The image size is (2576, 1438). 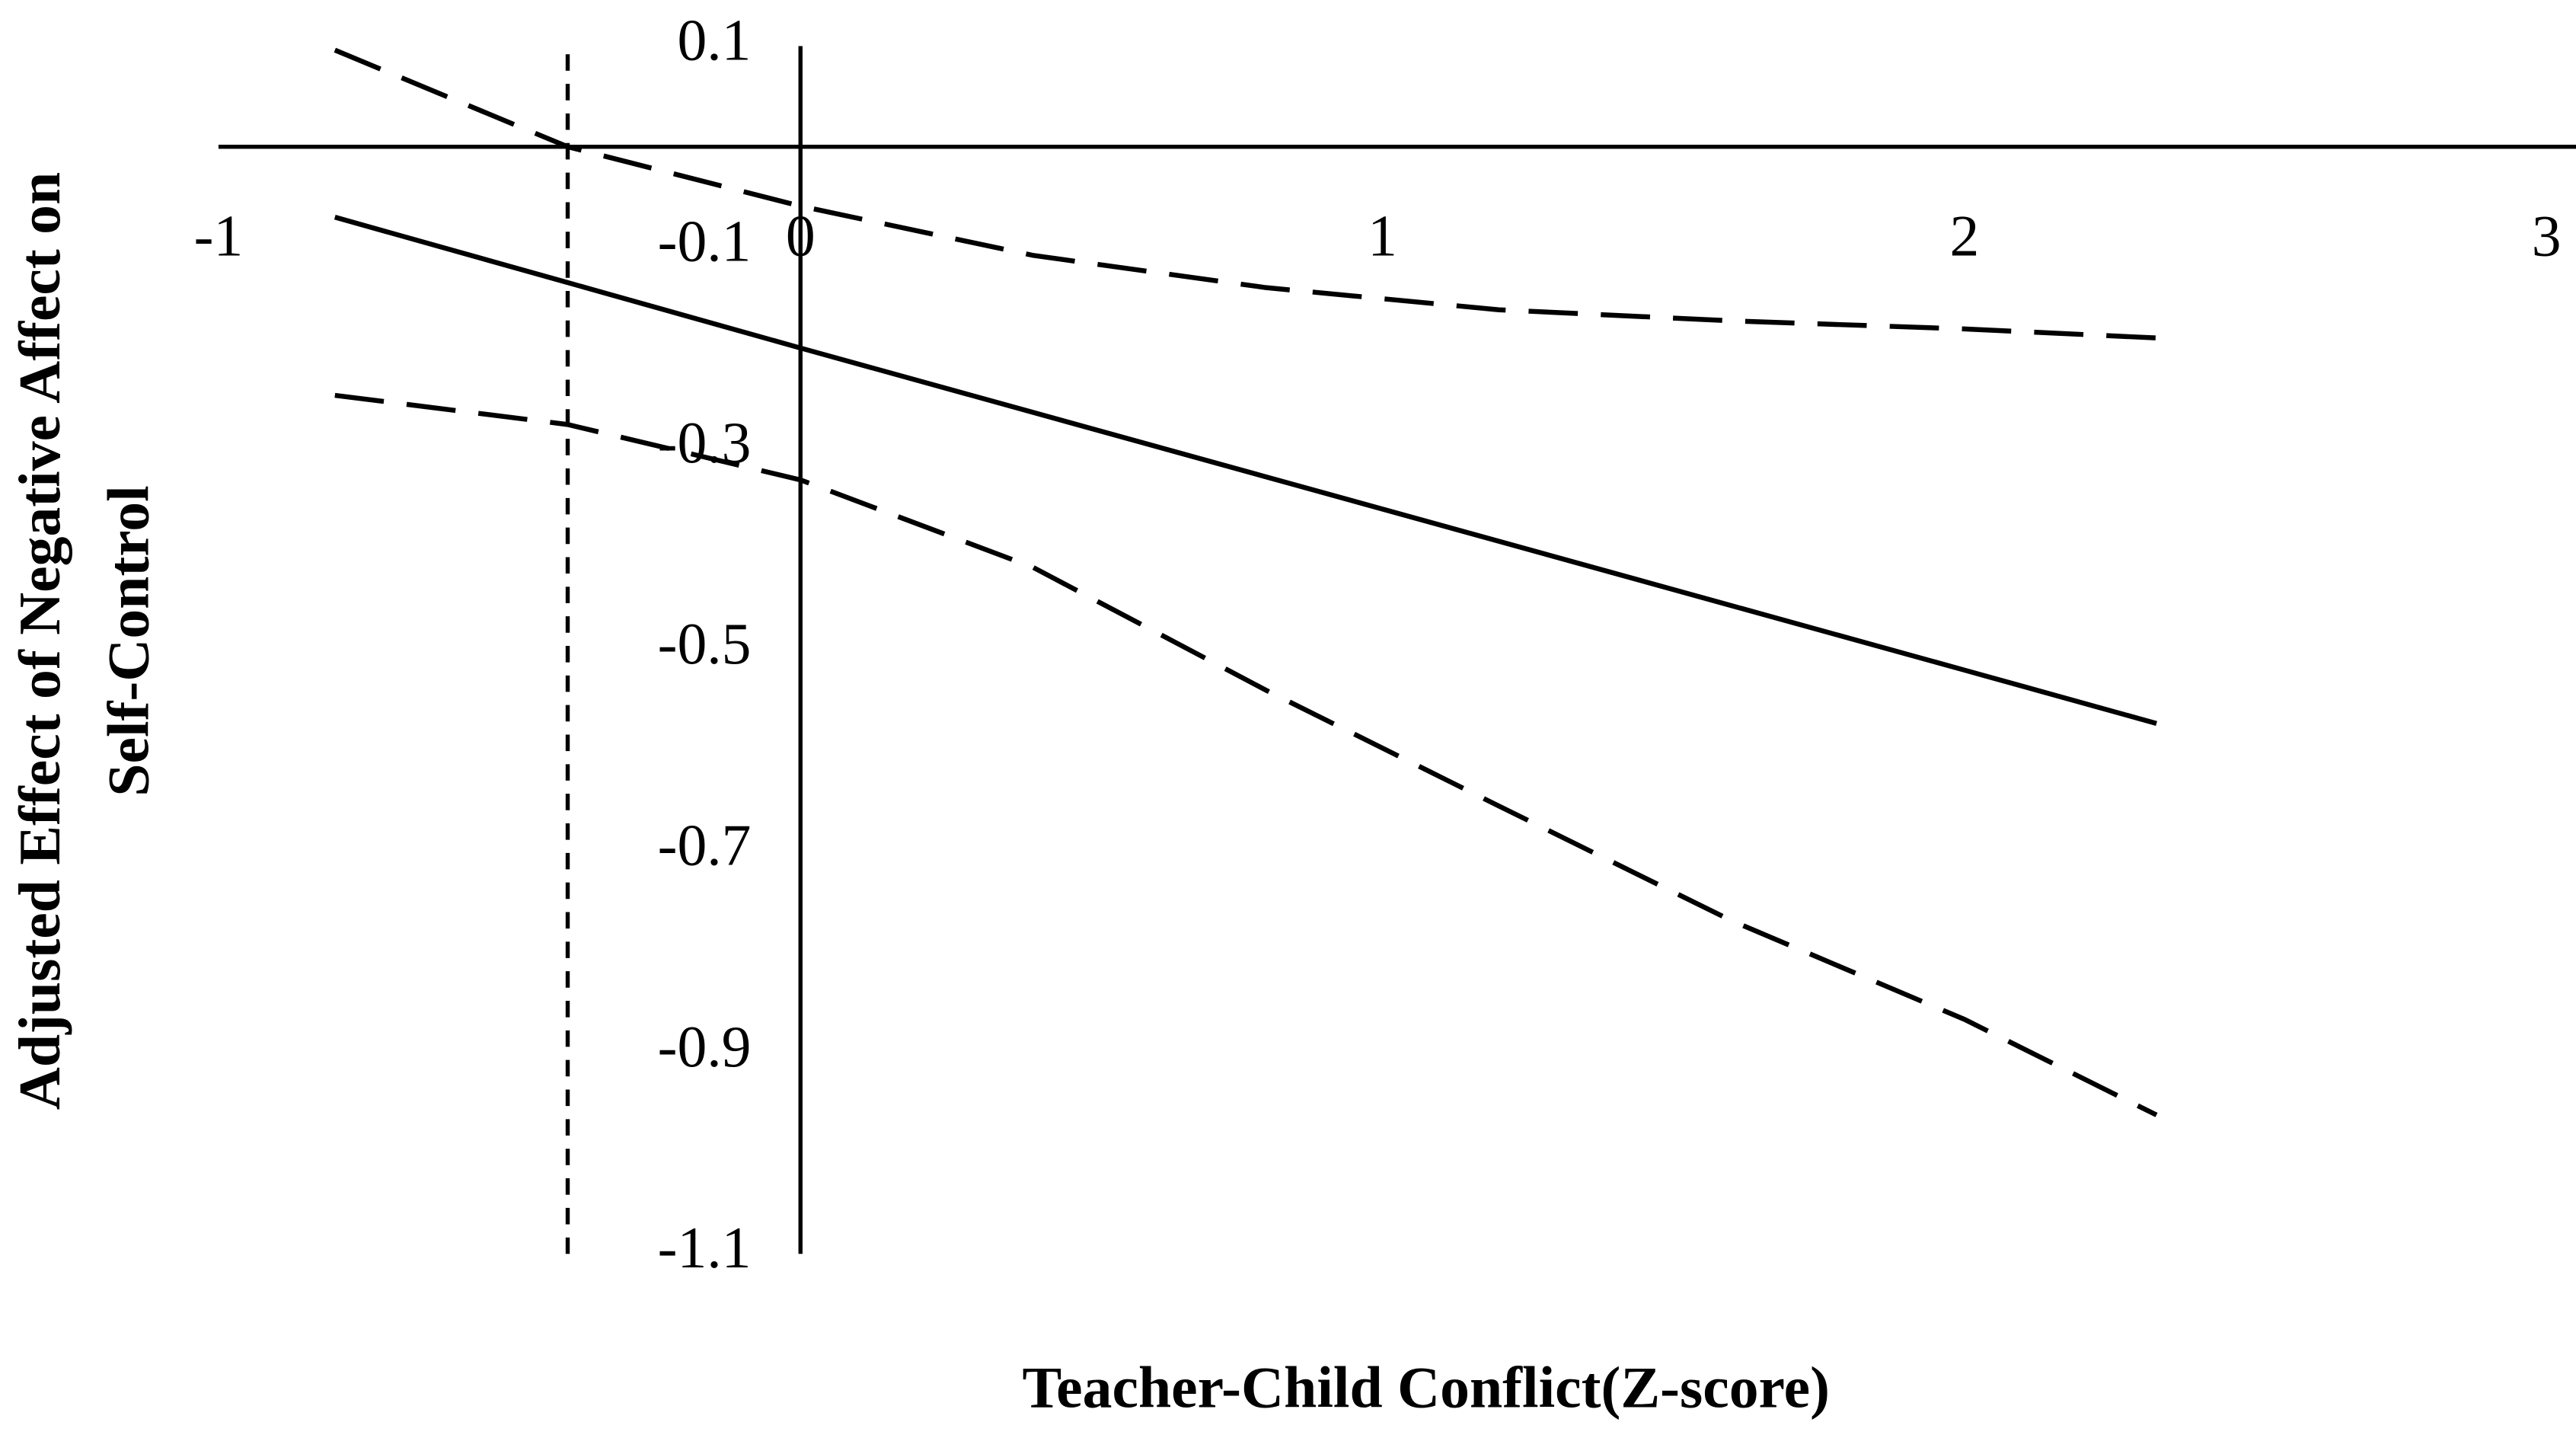 I want to click on confidence-band-line, so click(x=1245, y=193).